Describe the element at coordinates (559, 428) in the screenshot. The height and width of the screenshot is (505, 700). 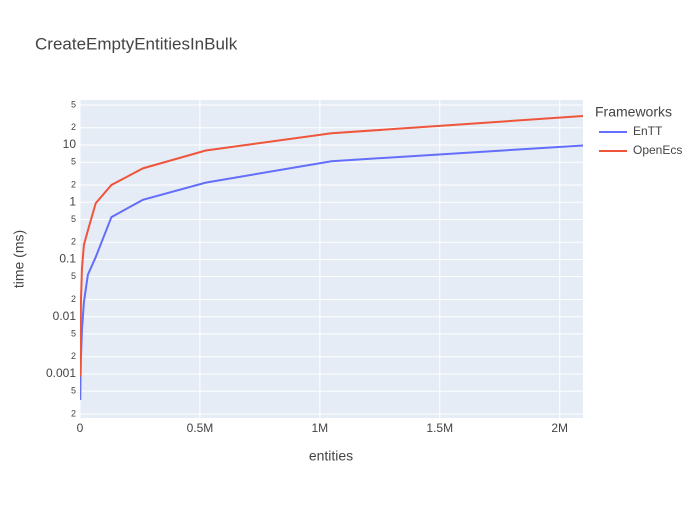
I see `x-tick-label: 2M` at that location.